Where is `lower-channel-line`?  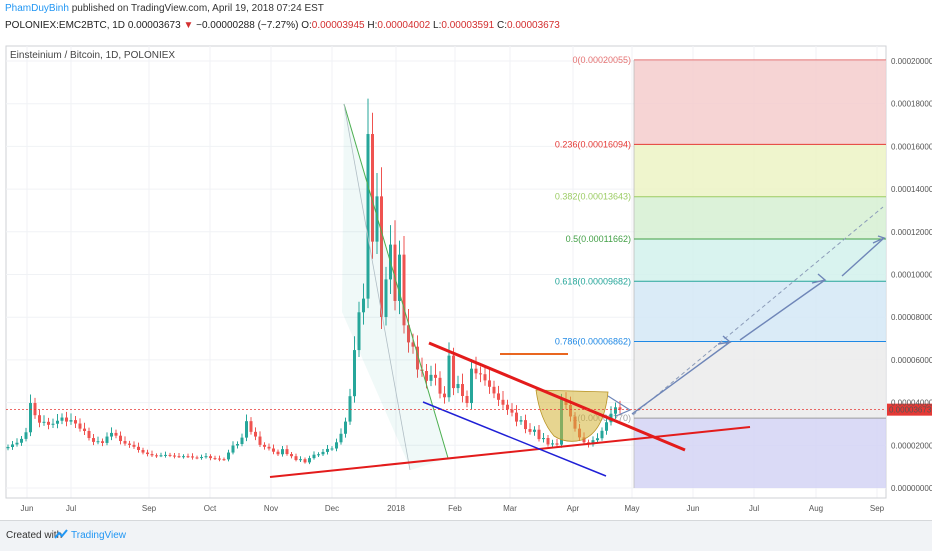 lower-channel-line is located at coordinates (514, 439).